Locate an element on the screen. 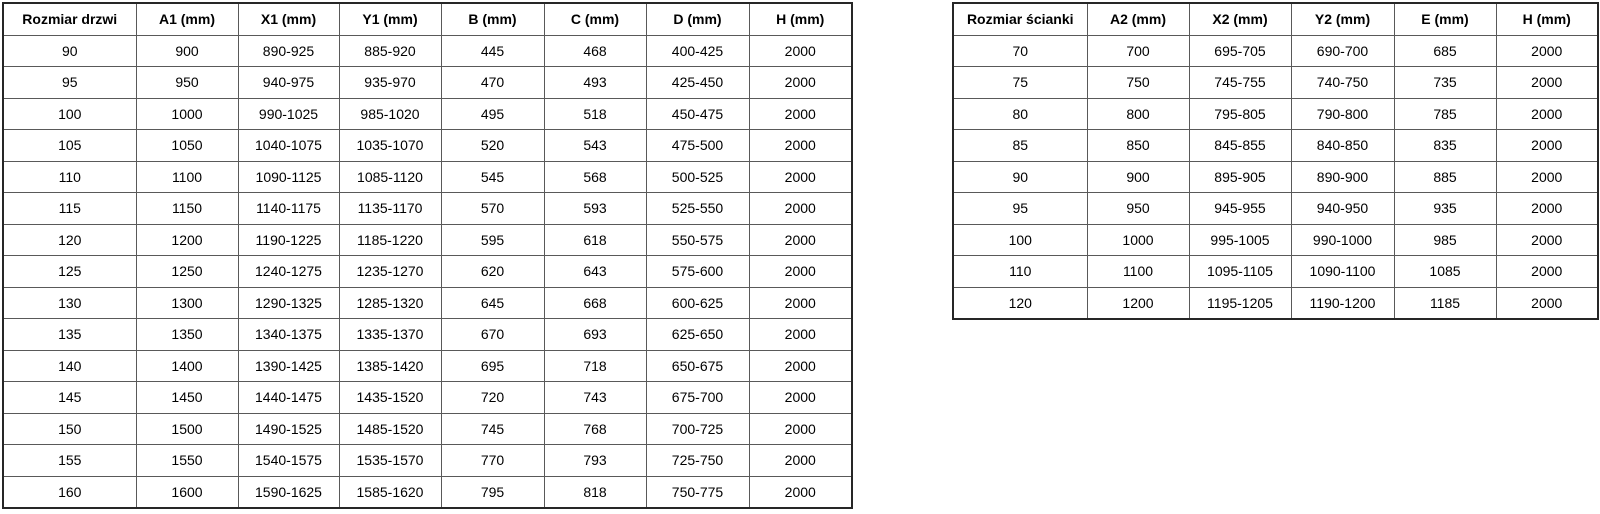 The image size is (1600, 514). table-cell: 850 is located at coordinates (1138, 145).